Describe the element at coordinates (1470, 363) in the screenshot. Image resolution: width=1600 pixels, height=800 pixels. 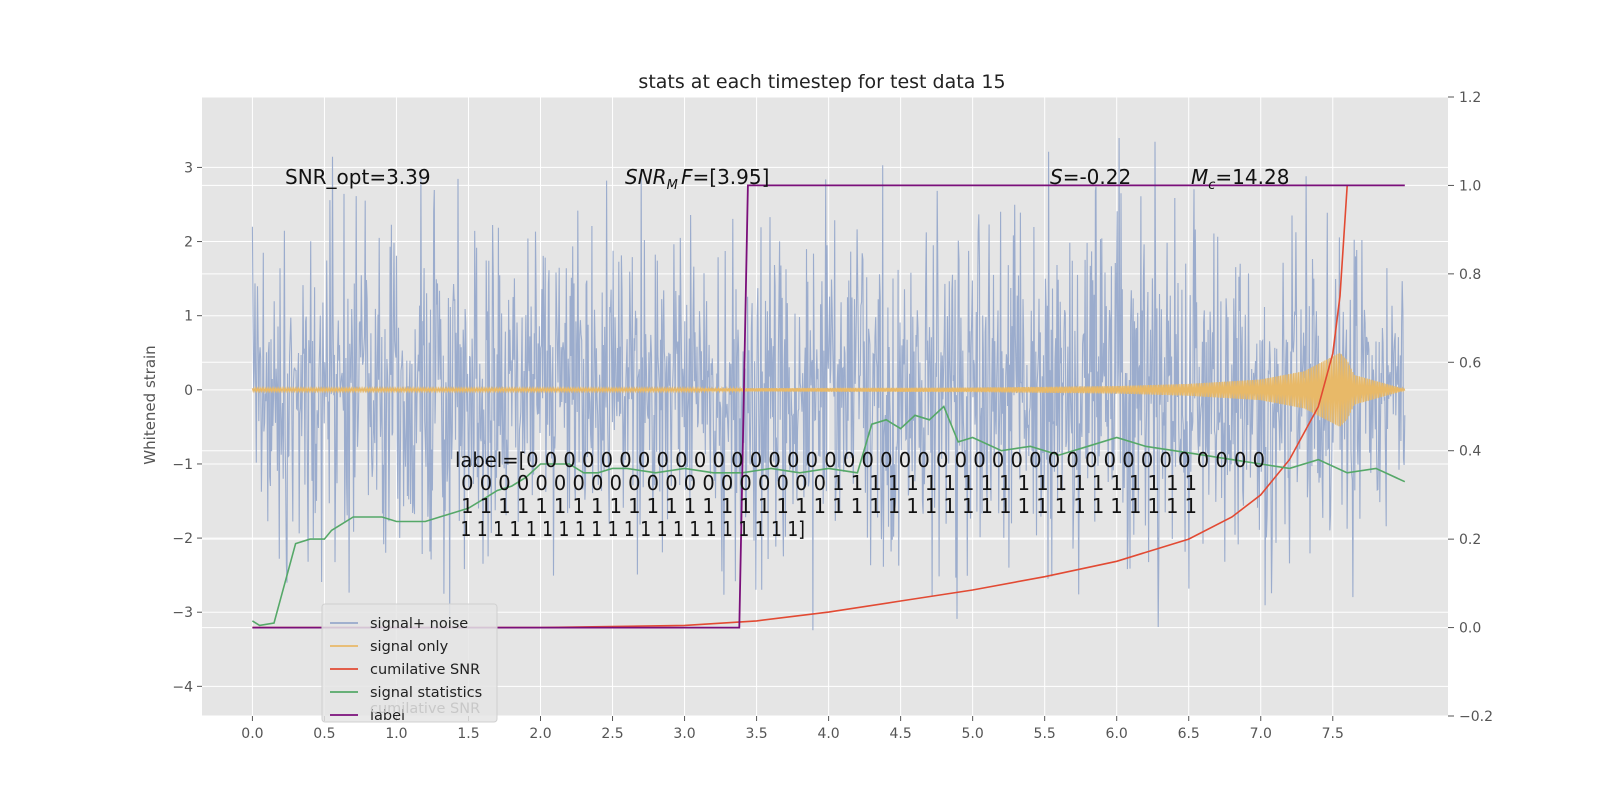
I see `y-right-tick-label: 0.6` at that location.